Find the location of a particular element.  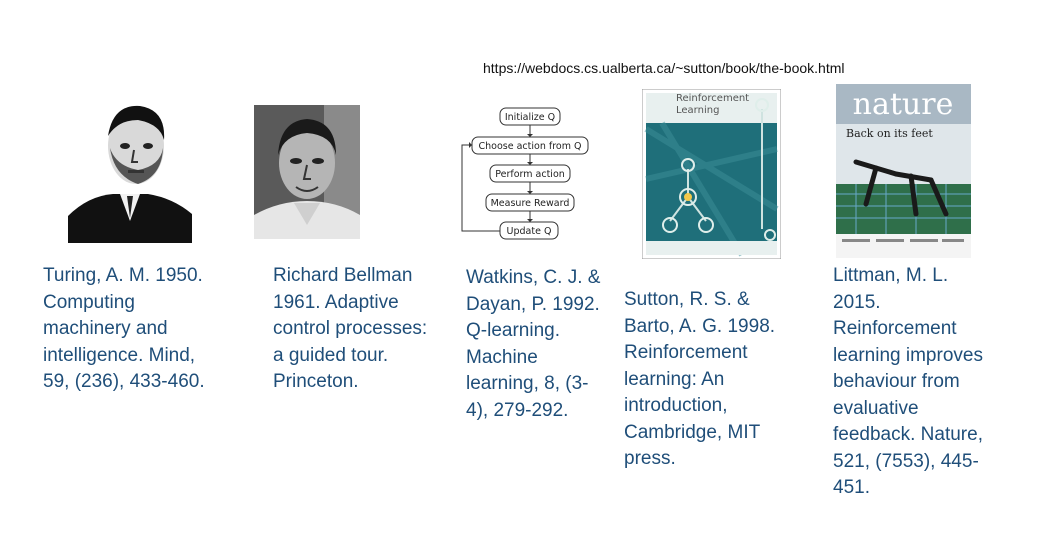

book-title-line-1: Reinforcement is located at coordinates (712, 98).